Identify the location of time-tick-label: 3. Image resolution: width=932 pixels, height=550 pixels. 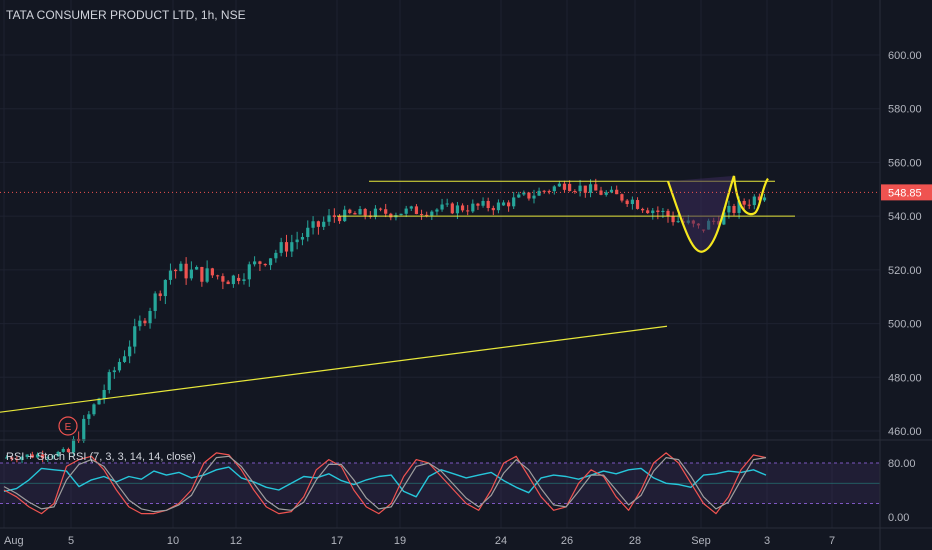
(767, 541).